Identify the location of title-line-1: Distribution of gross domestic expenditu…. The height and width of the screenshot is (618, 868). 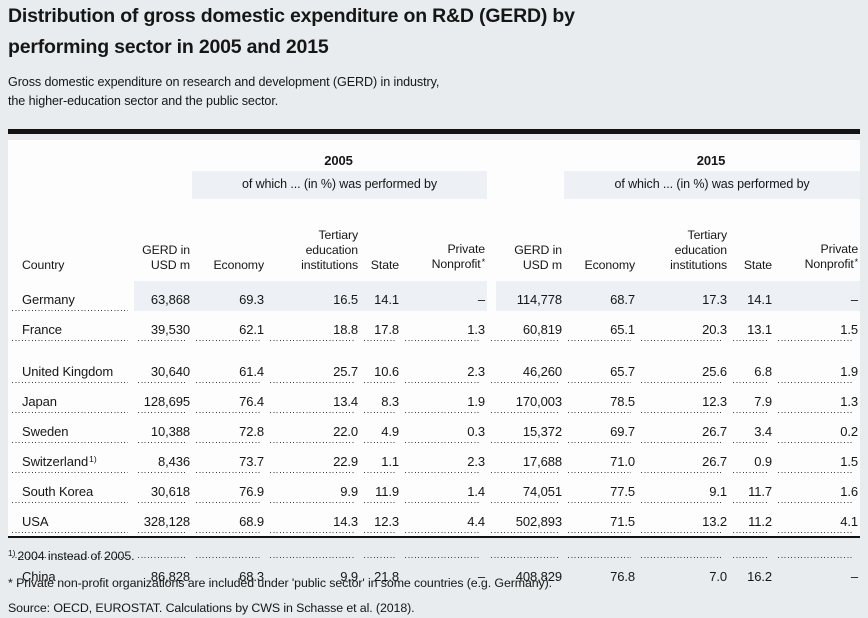
(291, 16).